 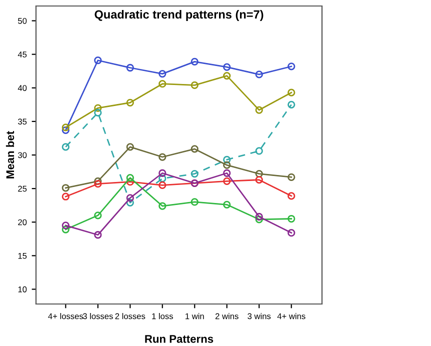 What do you see at coordinates (130, 316) in the screenshot?
I see `x-tick-label: 2 losses` at bounding box center [130, 316].